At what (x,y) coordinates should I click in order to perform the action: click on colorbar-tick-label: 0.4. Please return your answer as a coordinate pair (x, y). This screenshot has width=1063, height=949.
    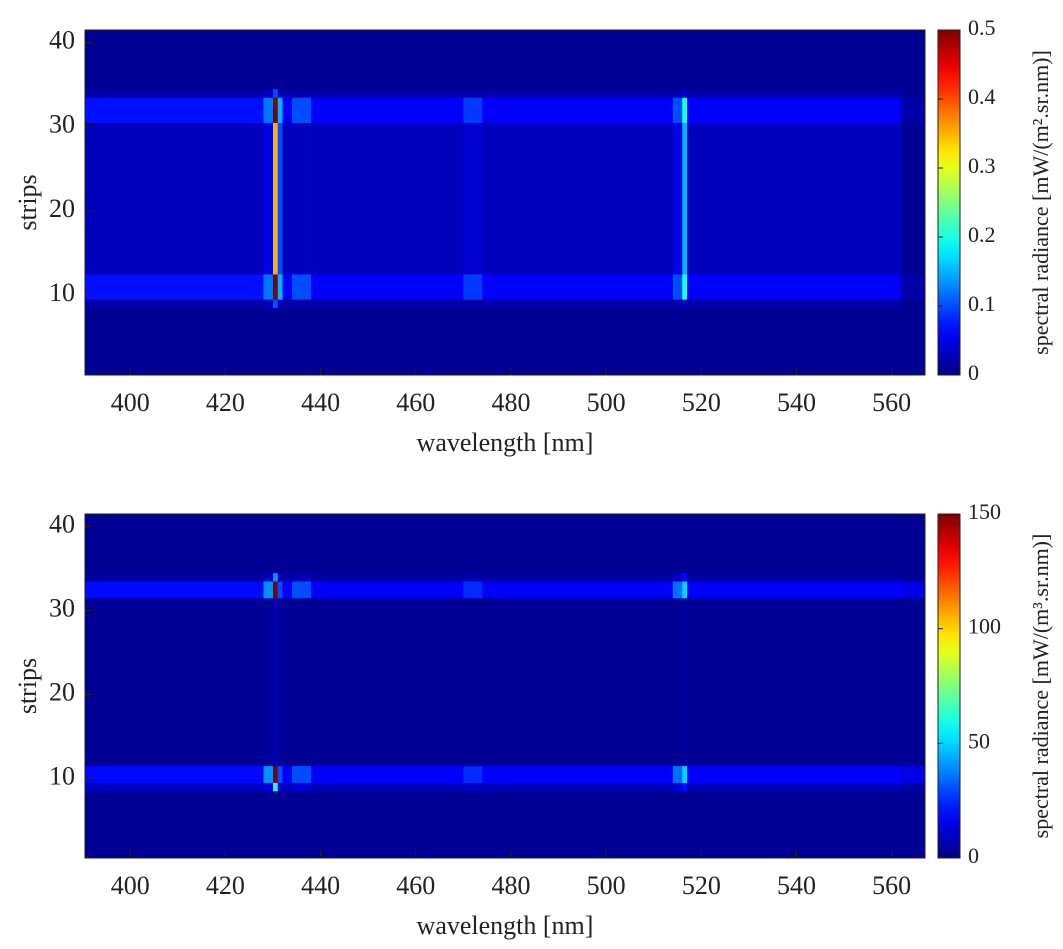
    Looking at the image, I should click on (982, 96).